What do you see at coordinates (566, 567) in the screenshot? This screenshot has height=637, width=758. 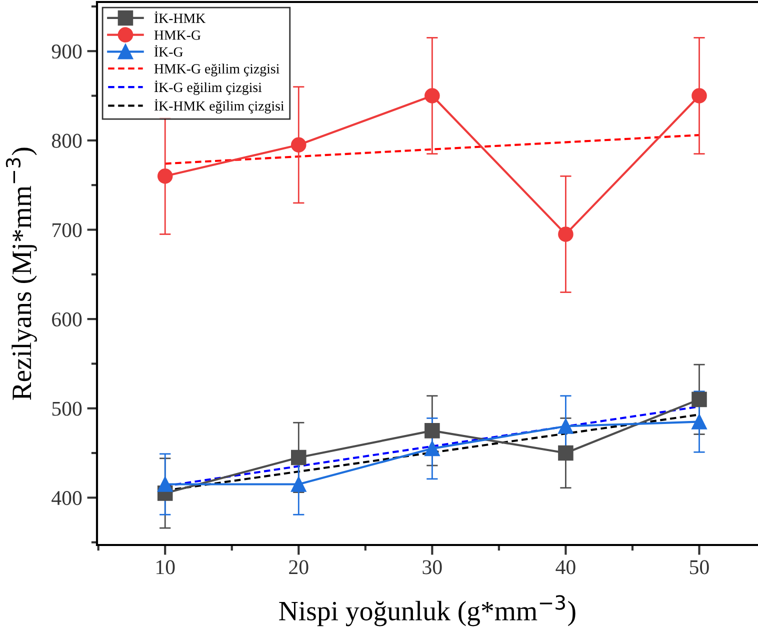 I see `x-tick-label: 40` at bounding box center [566, 567].